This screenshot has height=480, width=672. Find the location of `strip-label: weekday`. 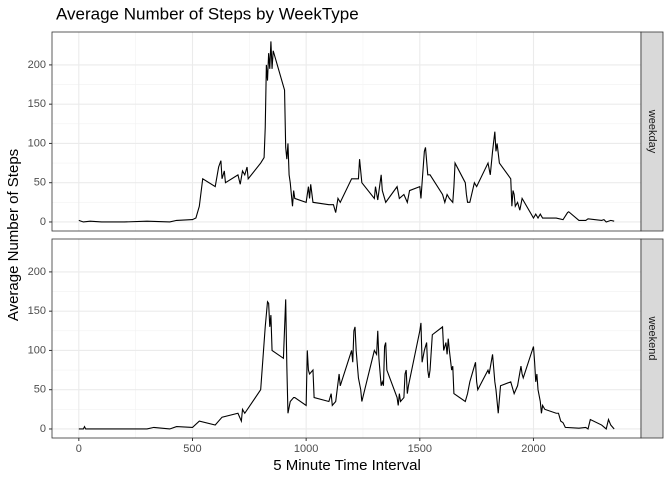

strip-label: weekday is located at coordinates (652, 131).